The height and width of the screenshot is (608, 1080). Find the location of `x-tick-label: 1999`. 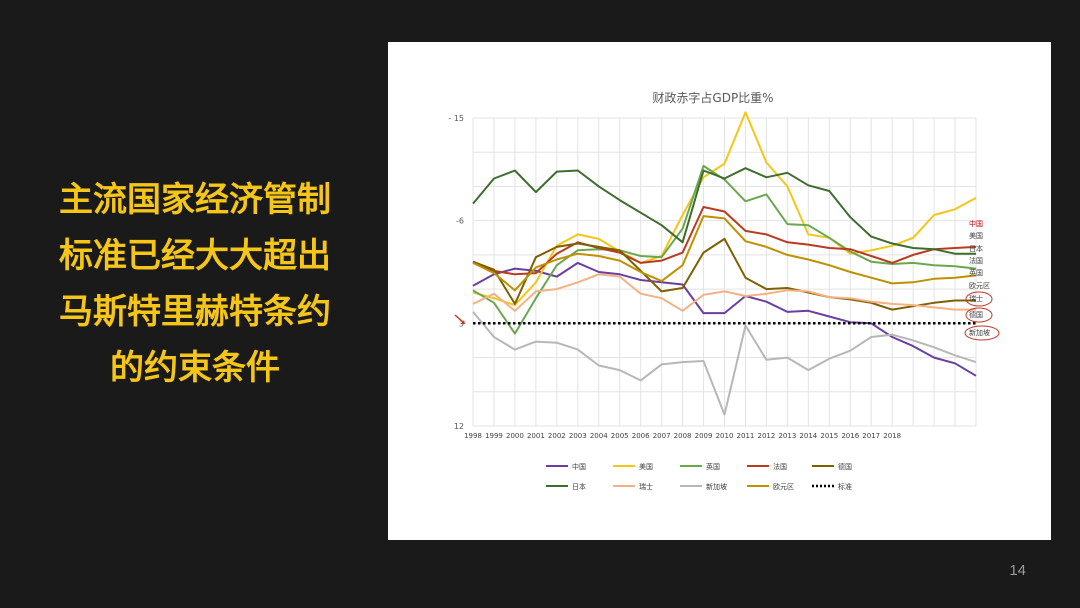

x-tick-label: 1999 is located at coordinates (494, 436).